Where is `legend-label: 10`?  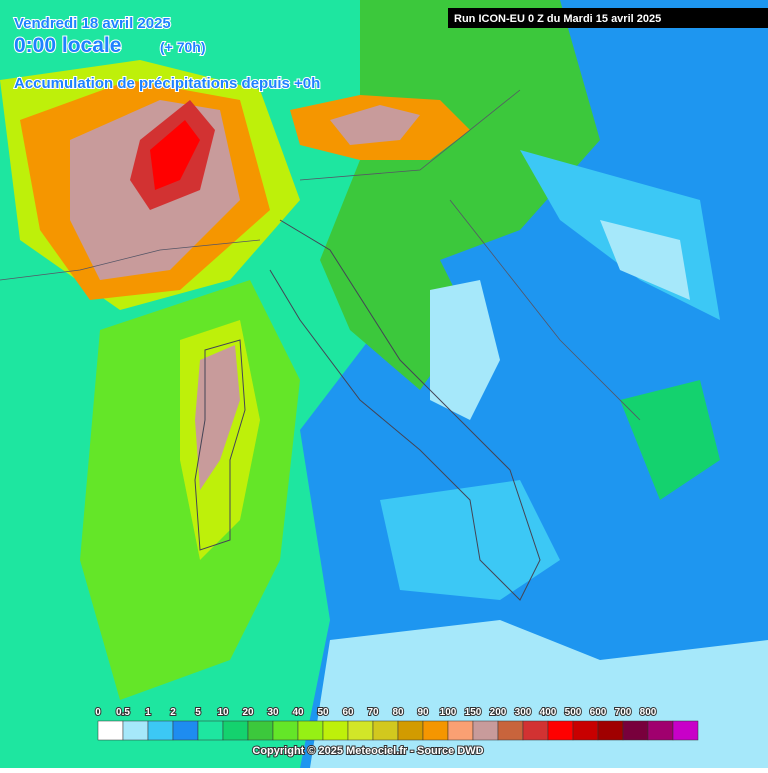 legend-label: 10 is located at coordinates (223, 712).